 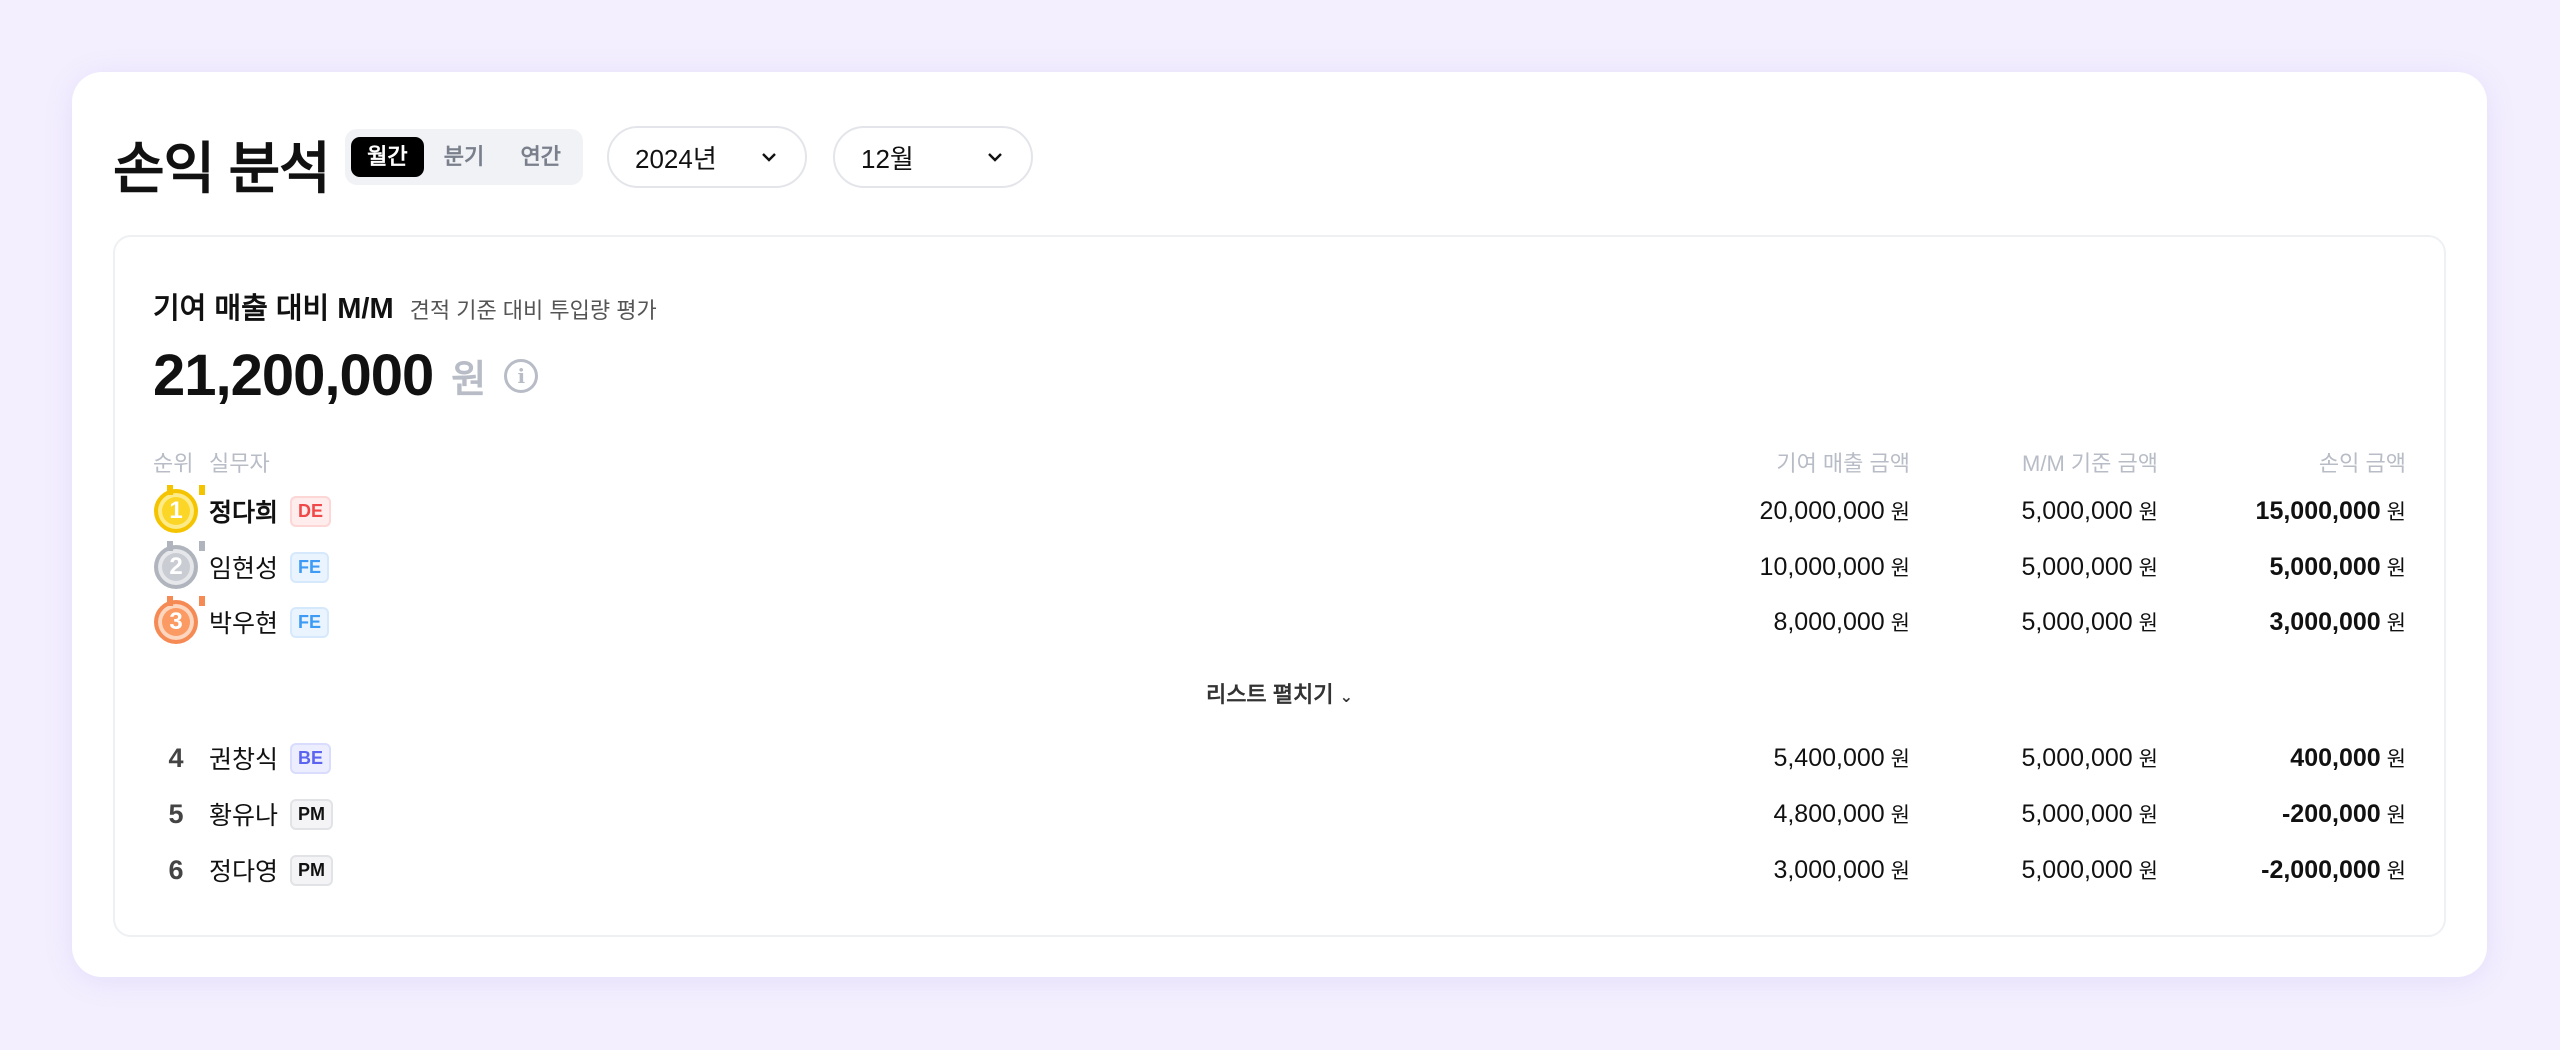 What do you see at coordinates (676, 158) in the screenshot?
I see `year-value: 2024년` at bounding box center [676, 158].